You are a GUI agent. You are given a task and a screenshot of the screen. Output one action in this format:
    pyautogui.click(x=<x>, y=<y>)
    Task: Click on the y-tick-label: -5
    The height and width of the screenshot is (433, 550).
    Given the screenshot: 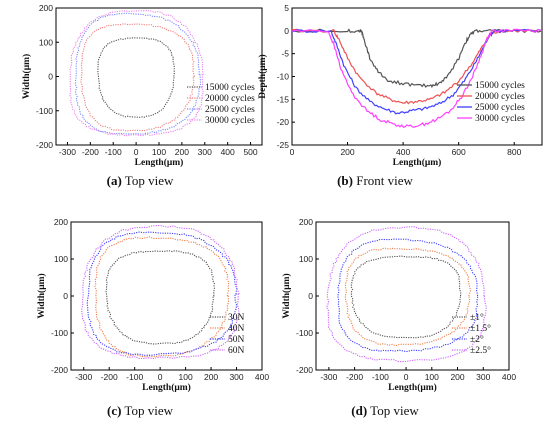 What is the action you would take?
    pyautogui.click(x=285, y=54)
    